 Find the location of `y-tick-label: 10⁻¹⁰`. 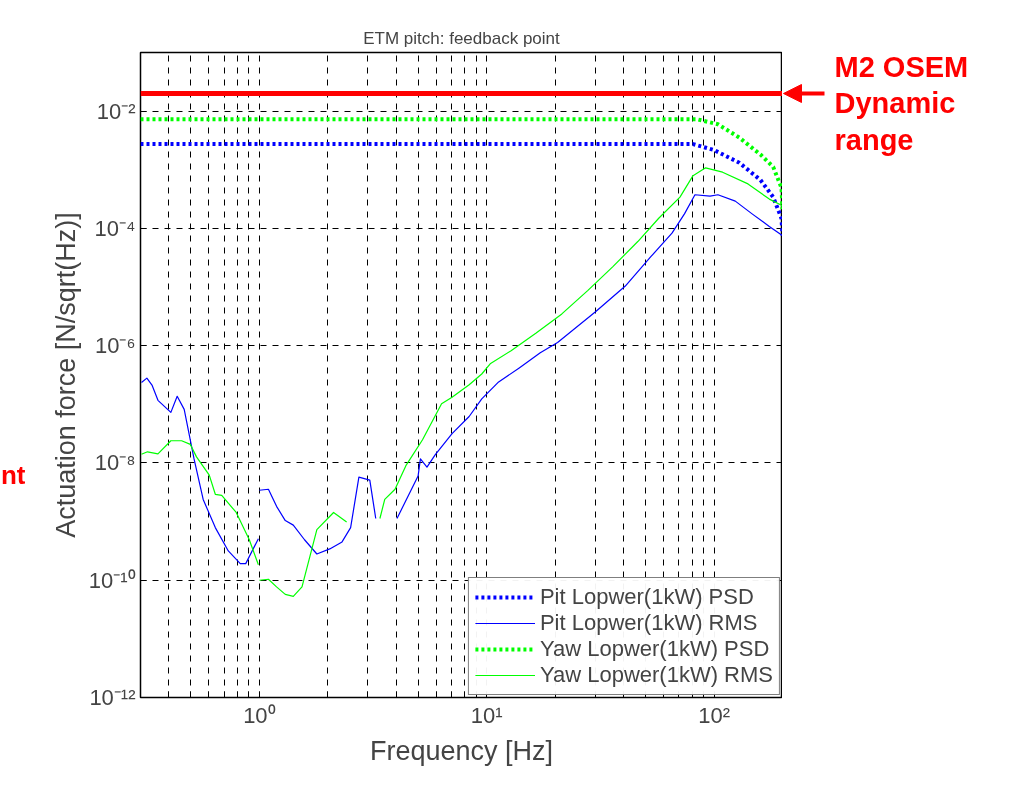

y-tick-label: 10⁻¹⁰ is located at coordinates (112, 580).